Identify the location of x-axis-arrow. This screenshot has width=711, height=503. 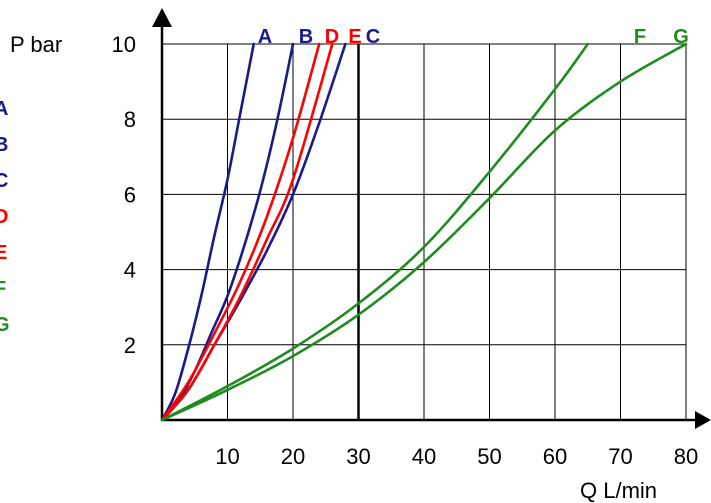
(703, 420).